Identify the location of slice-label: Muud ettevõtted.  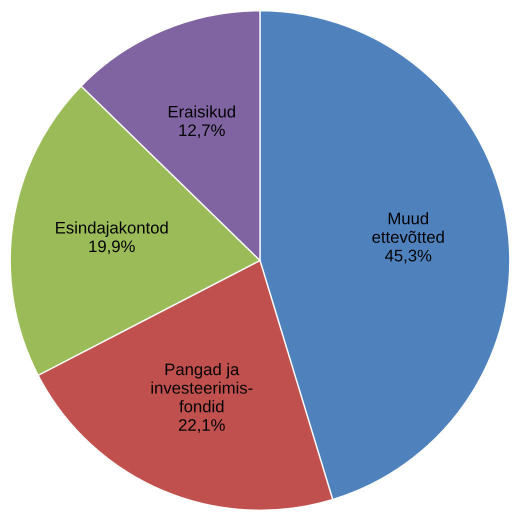
(408, 227).